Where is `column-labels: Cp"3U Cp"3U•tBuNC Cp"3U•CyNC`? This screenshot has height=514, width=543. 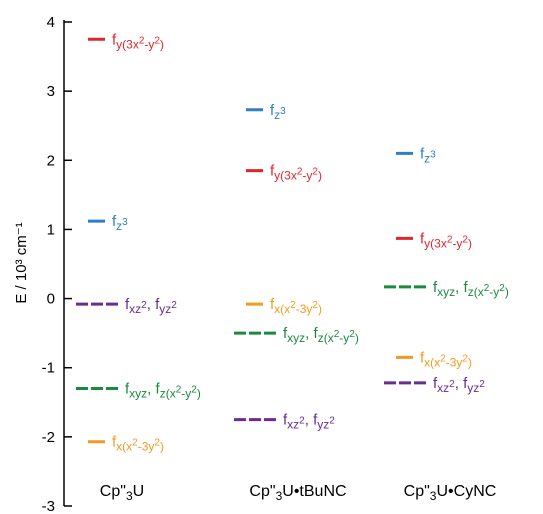
column-labels: Cp"3U Cp"3U•tBuNC Cp"3U•CyNC is located at coordinates (298, 493).